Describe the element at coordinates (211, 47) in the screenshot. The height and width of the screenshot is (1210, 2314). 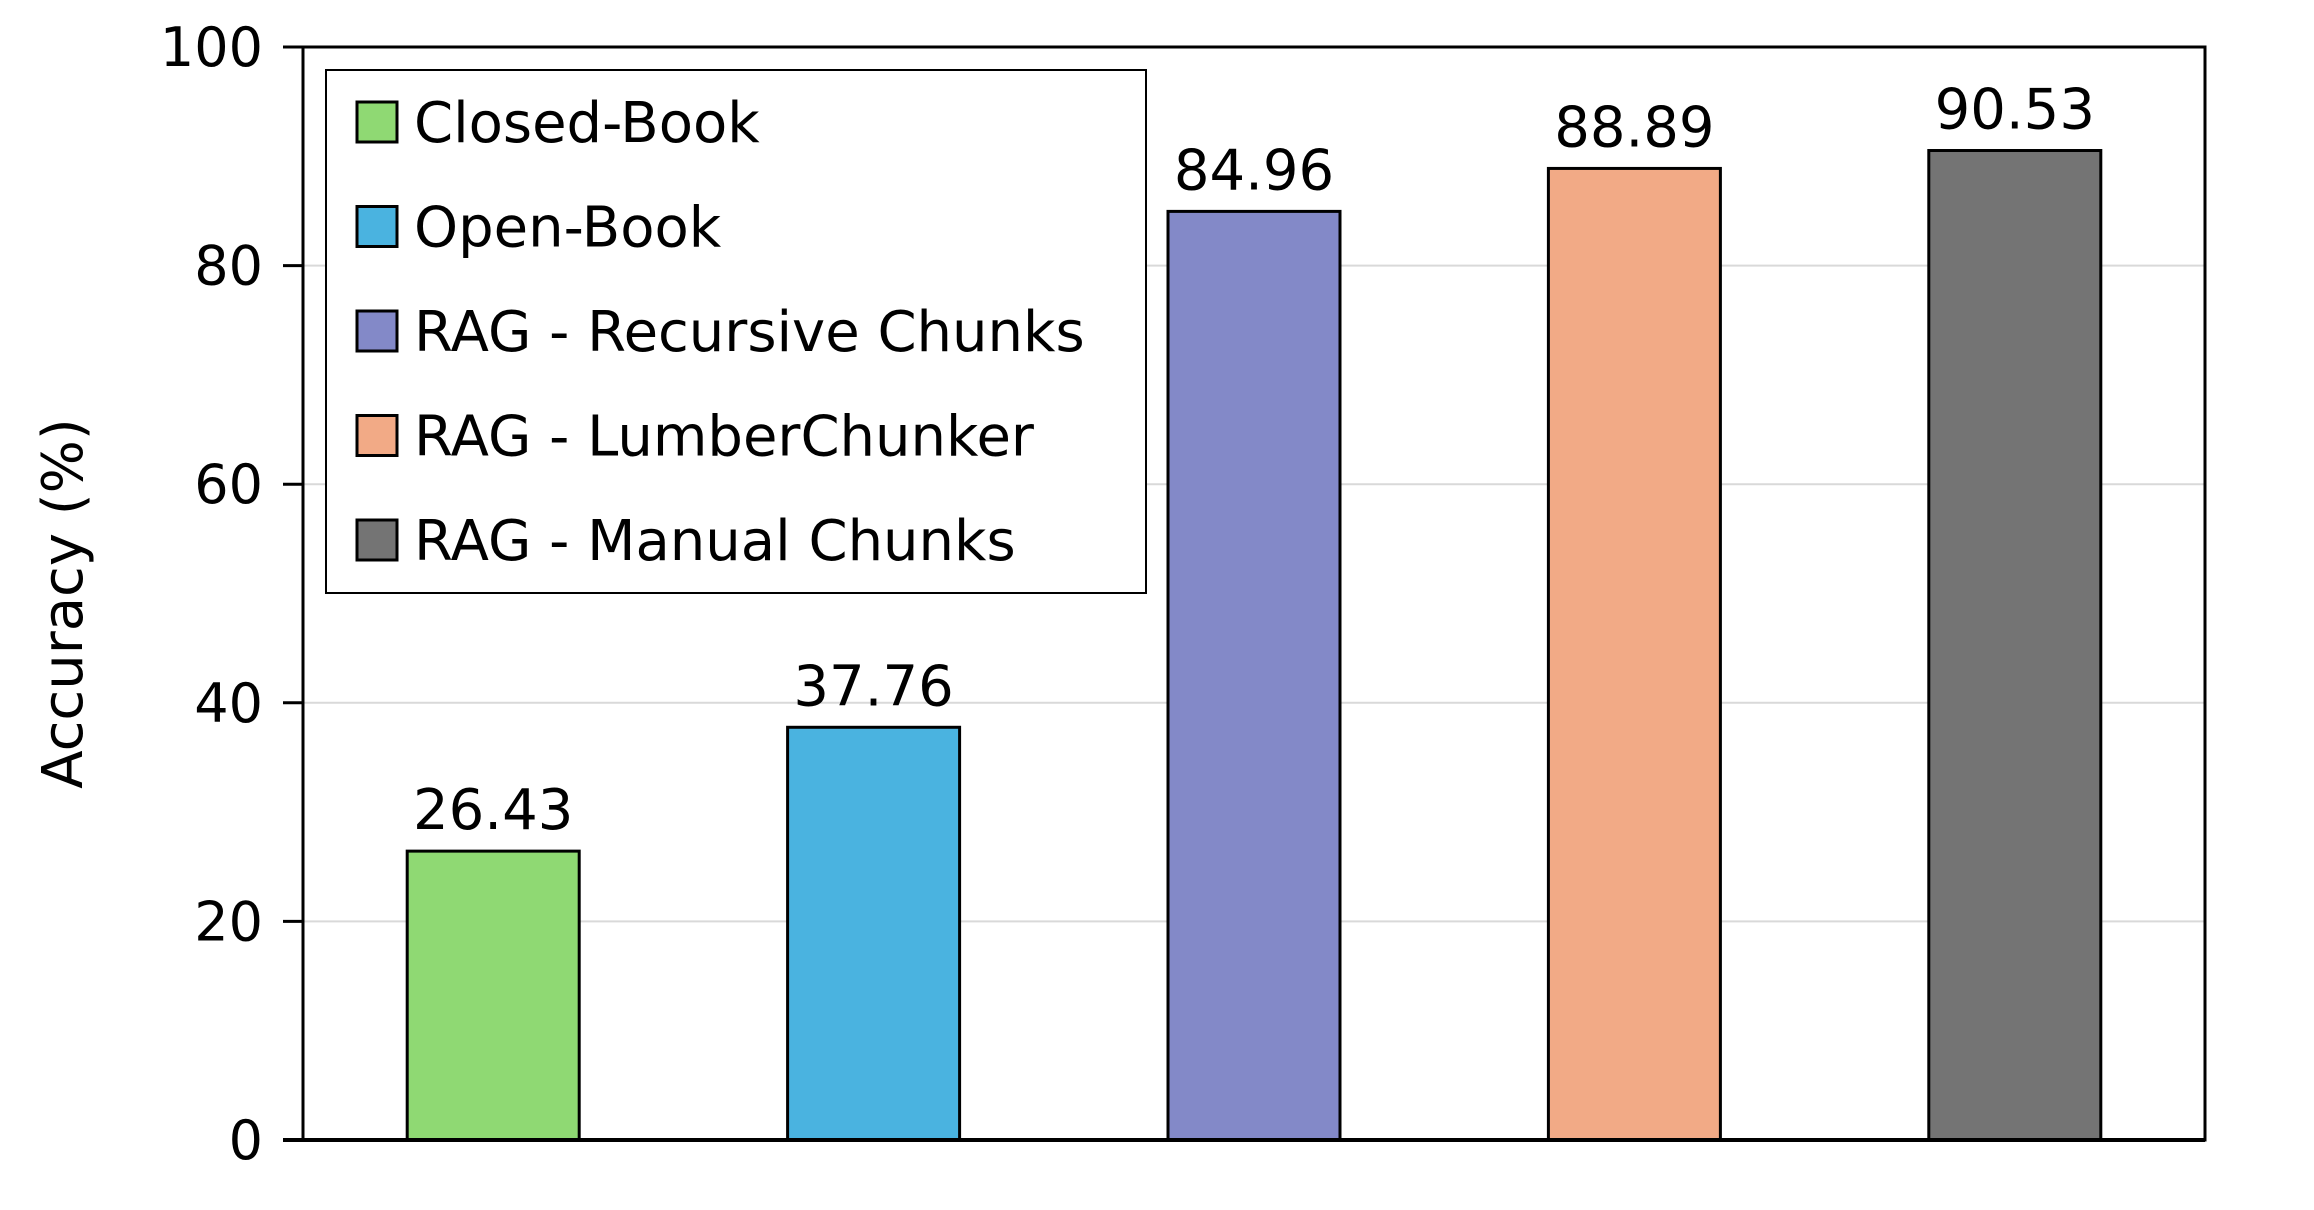
I see `y-tick-label-100: 100` at that location.